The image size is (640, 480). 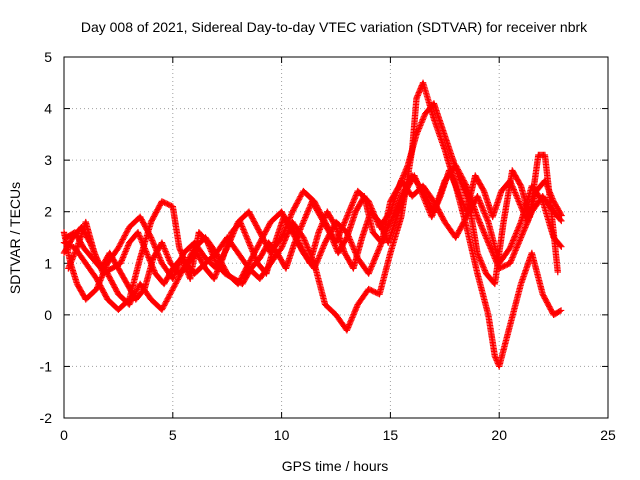 I want to click on y-tick-label: 4, so click(x=48, y=109).